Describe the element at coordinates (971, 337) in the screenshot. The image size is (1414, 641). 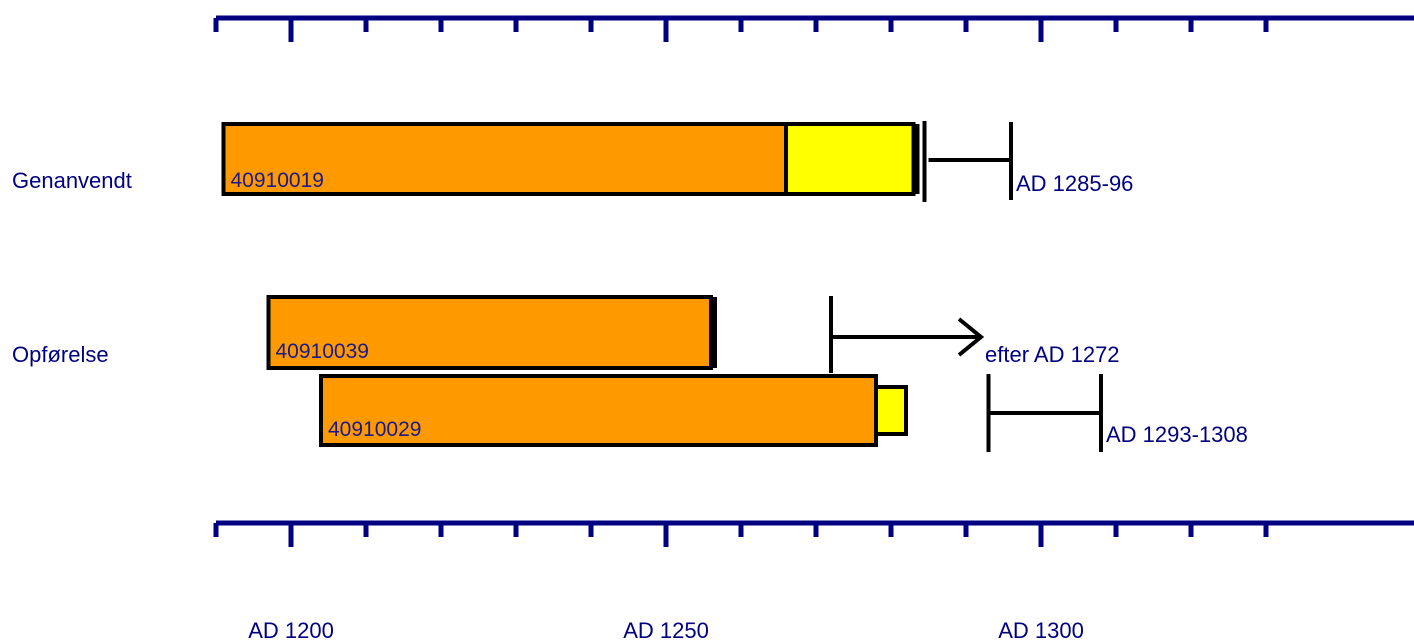
I see `felling-after-arrowhead` at that location.